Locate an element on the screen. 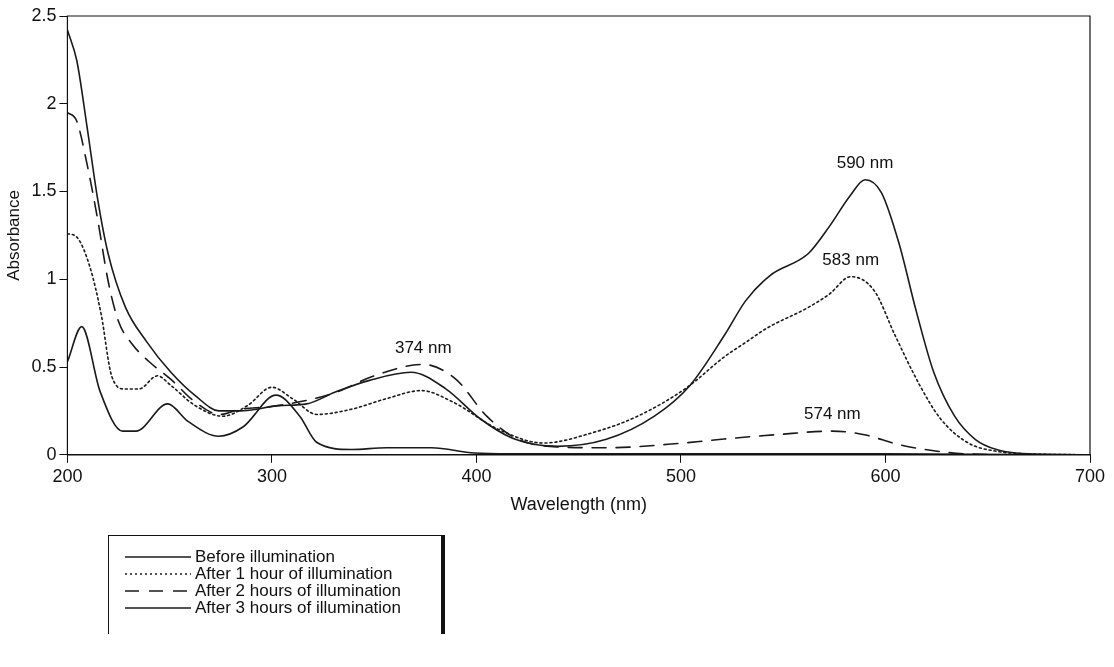 The width and height of the screenshot is (1114, 667). y-tick-label: 2 is located at coordinates (51, 102).